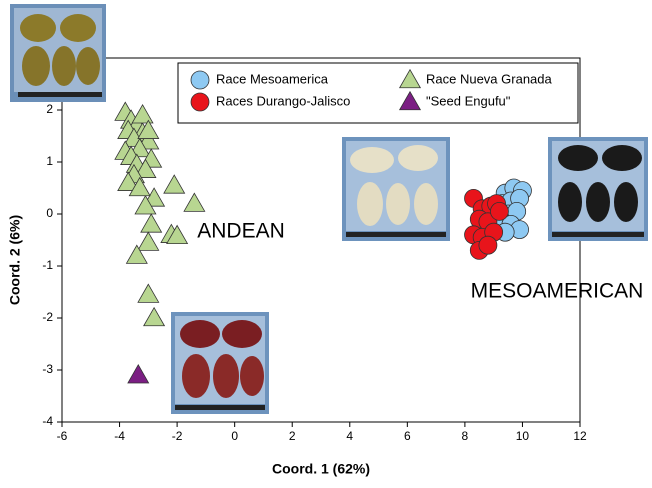 The height and width of the screenshot is (488, 652). I want to click on y-tick-label: -2, so click(47, 317).